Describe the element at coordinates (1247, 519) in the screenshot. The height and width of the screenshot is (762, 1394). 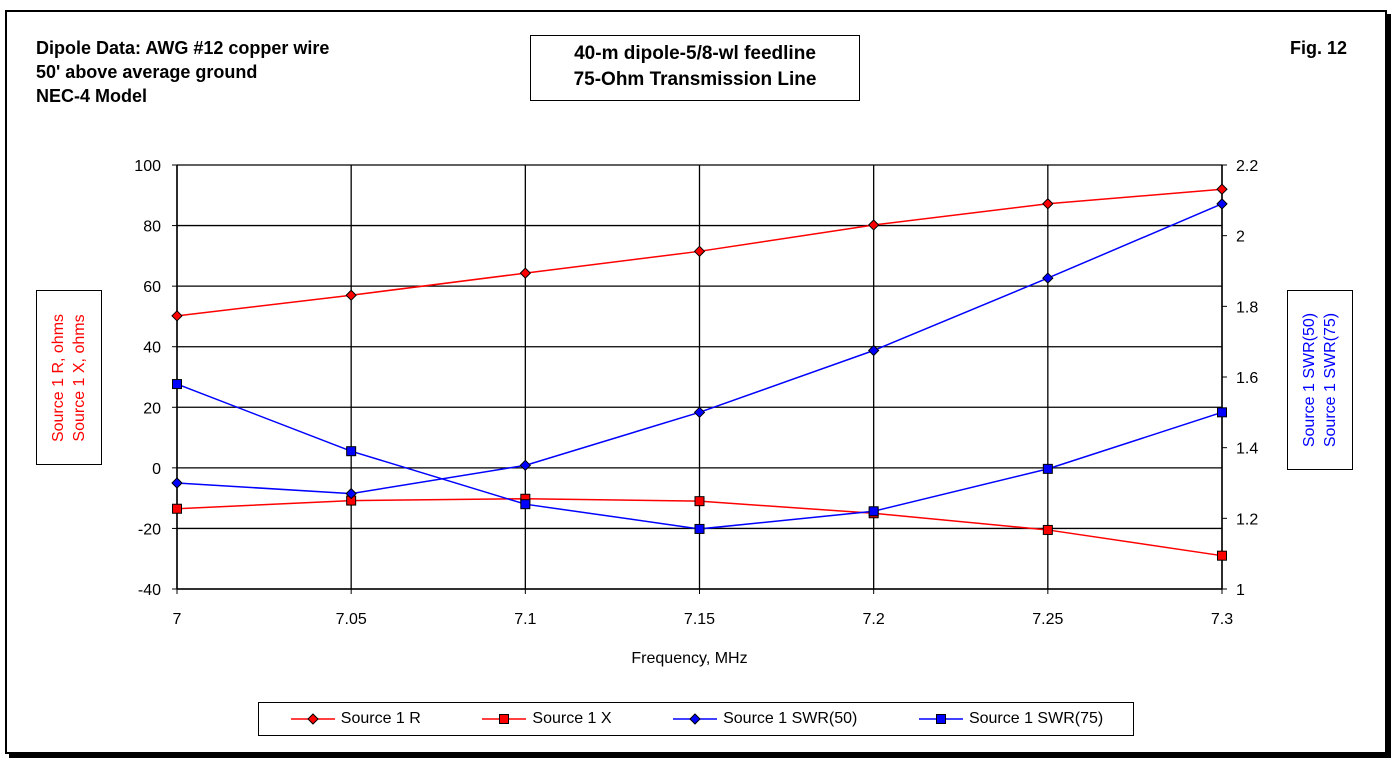
I see `right-tick-label: 1.2` at that location.